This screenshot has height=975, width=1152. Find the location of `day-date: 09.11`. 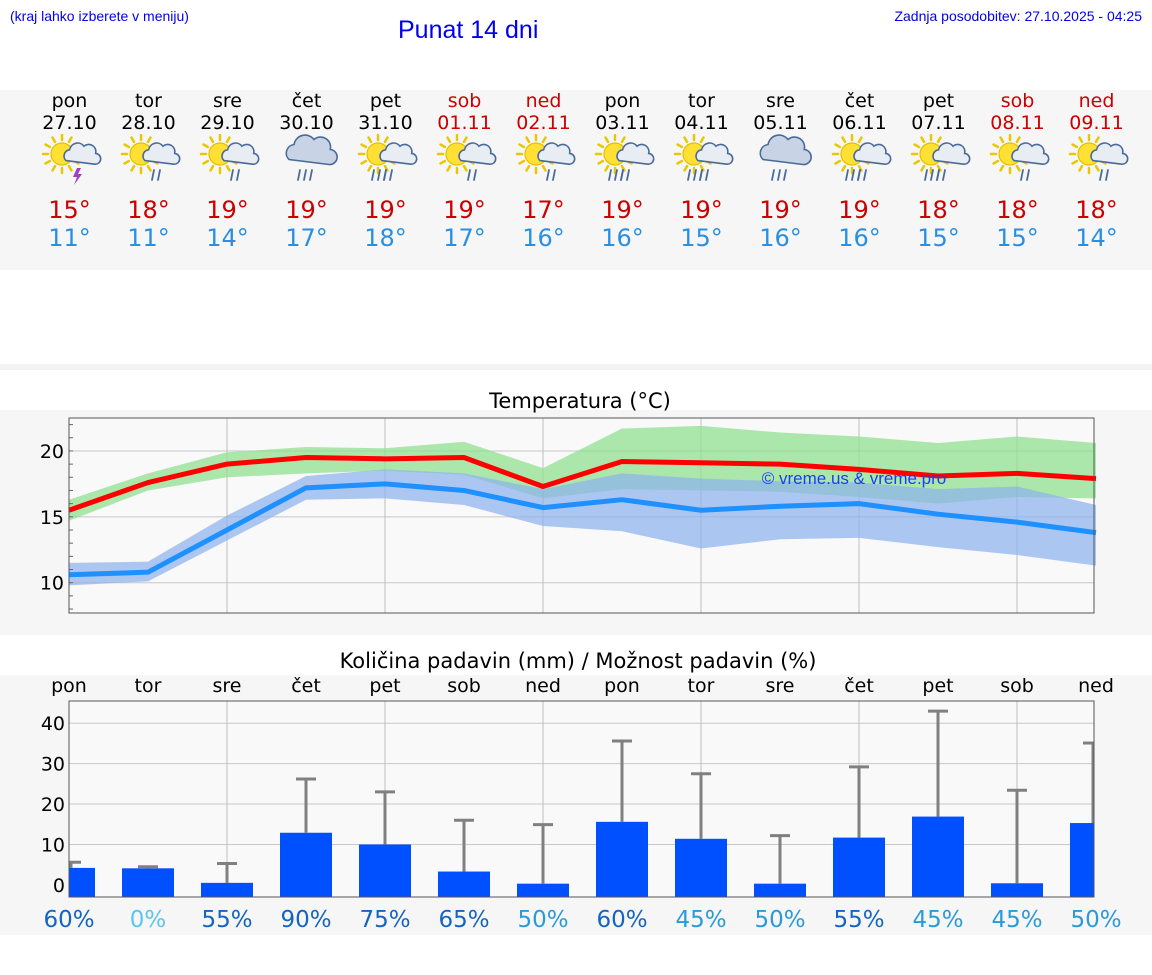

day-date: 09.11 is located at coordinates (1096, 123).